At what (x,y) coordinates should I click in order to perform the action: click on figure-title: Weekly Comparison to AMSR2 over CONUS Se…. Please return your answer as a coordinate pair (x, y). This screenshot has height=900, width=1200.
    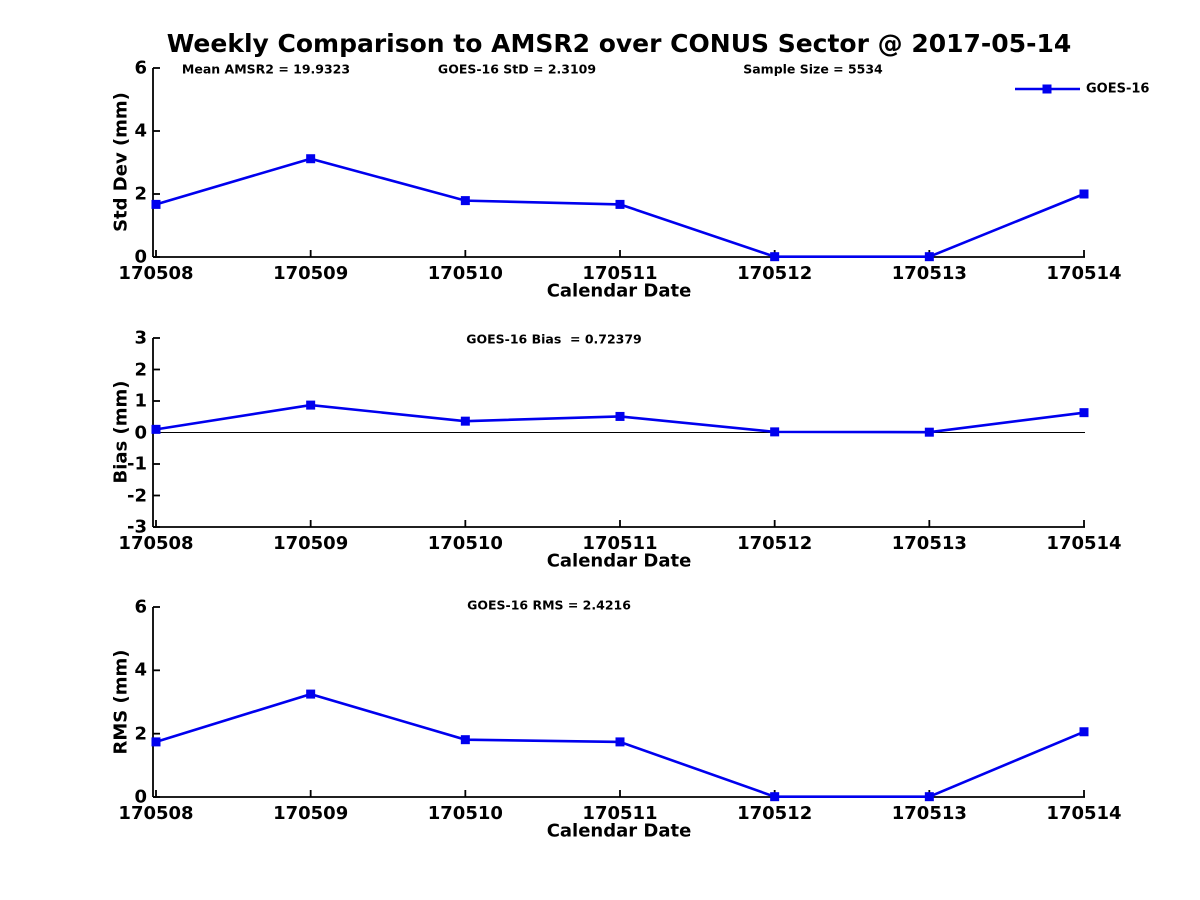
    Looking at the image, I should click on (619, 43).